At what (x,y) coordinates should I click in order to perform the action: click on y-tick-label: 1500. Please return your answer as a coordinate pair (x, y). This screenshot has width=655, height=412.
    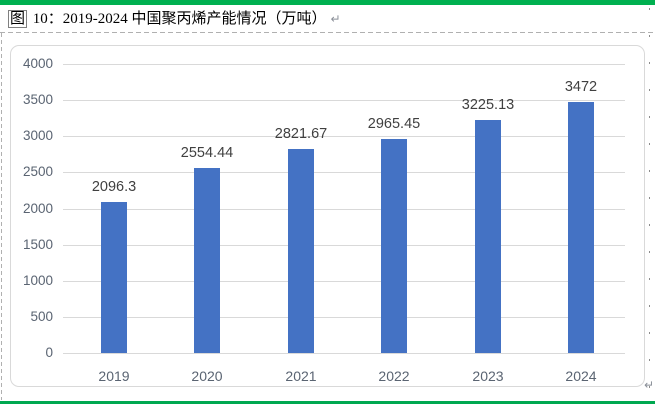
    Looking at the image, I should click on (37, 244).